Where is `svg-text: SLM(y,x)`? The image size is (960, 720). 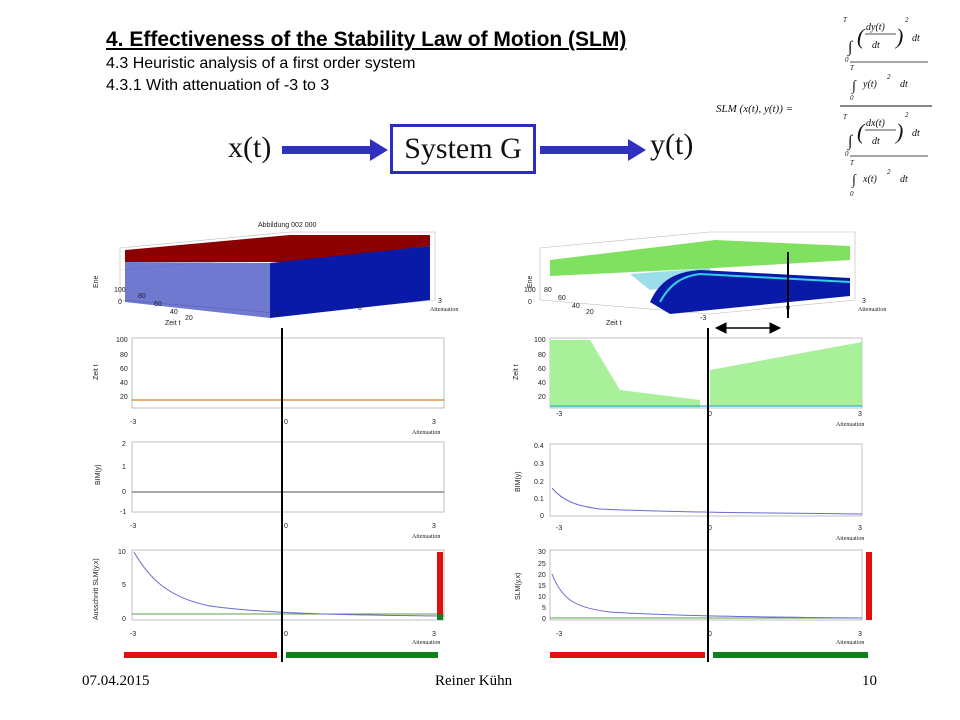 svg-text: SLM(y,x) is located at coordinates (518, 586).